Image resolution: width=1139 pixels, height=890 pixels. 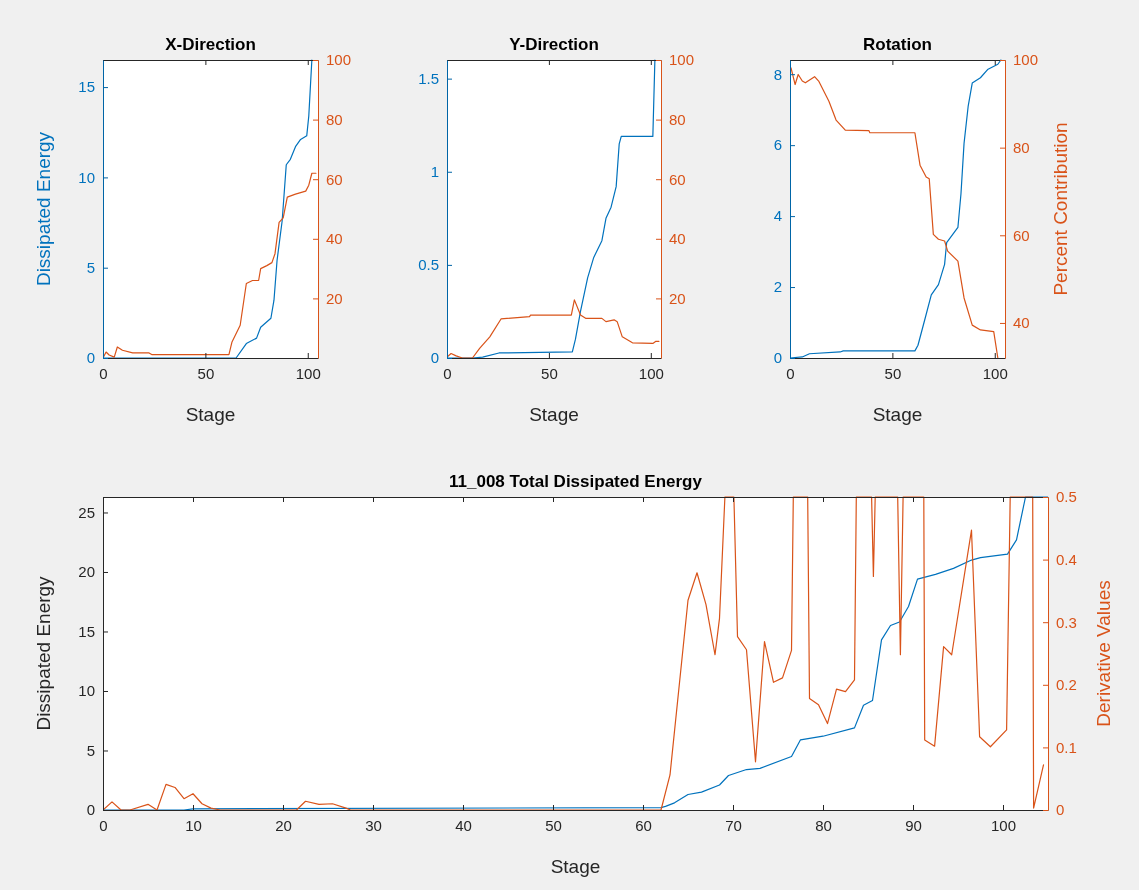 I want to click on chart-title: X-Direction, so click(x=210, y=44).